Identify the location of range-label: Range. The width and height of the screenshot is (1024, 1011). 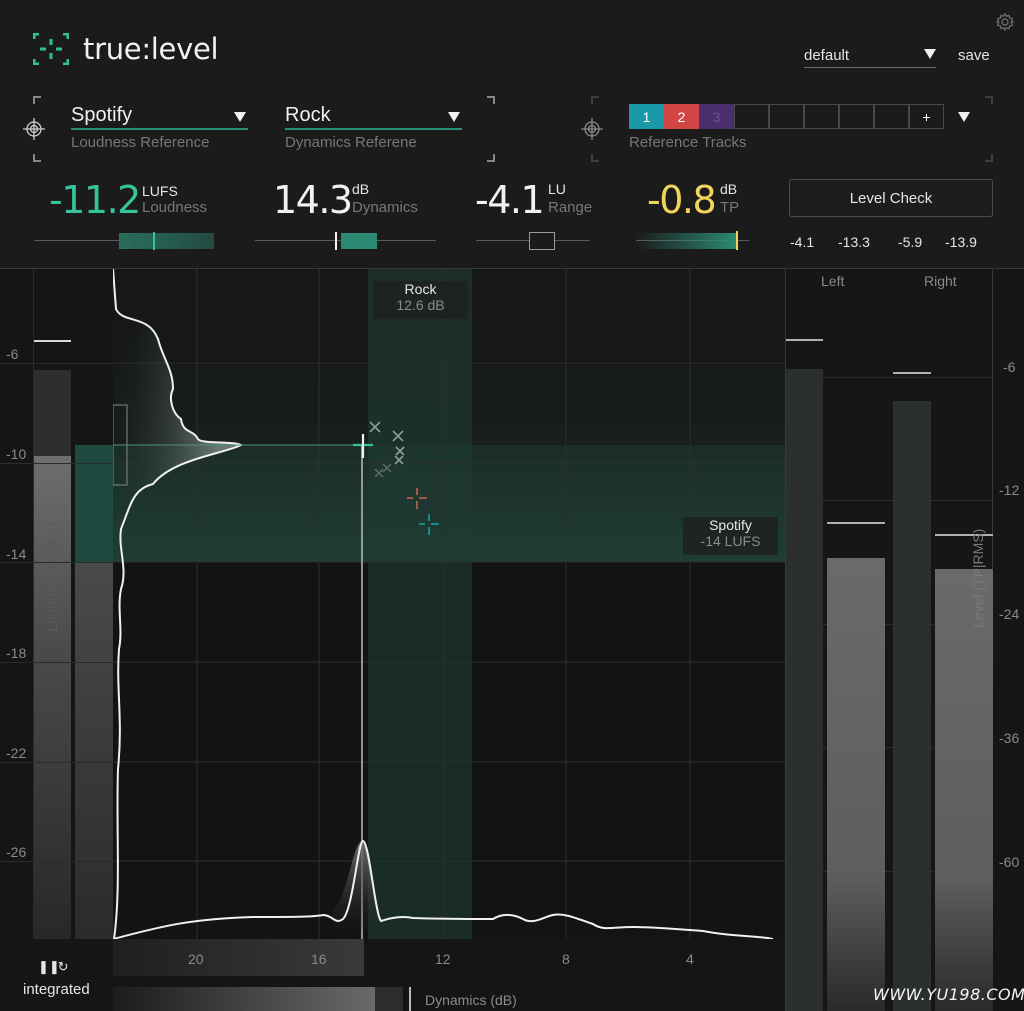
(570, 207).